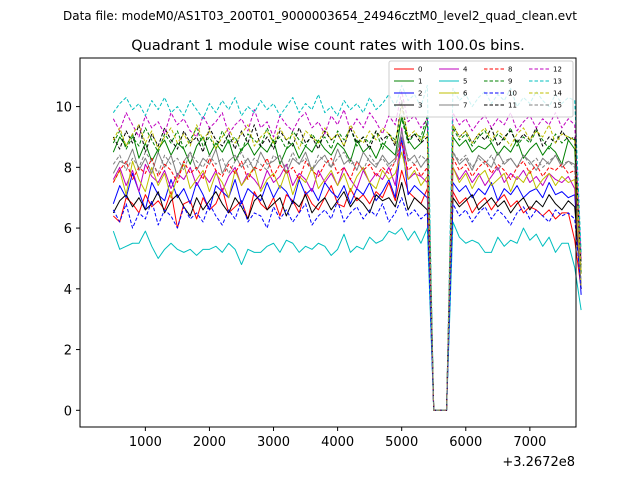  What do you see at coordinates (512, 94) in the screenshot?
I see `legend-label-10: 10` at bounding box center [512, 94].